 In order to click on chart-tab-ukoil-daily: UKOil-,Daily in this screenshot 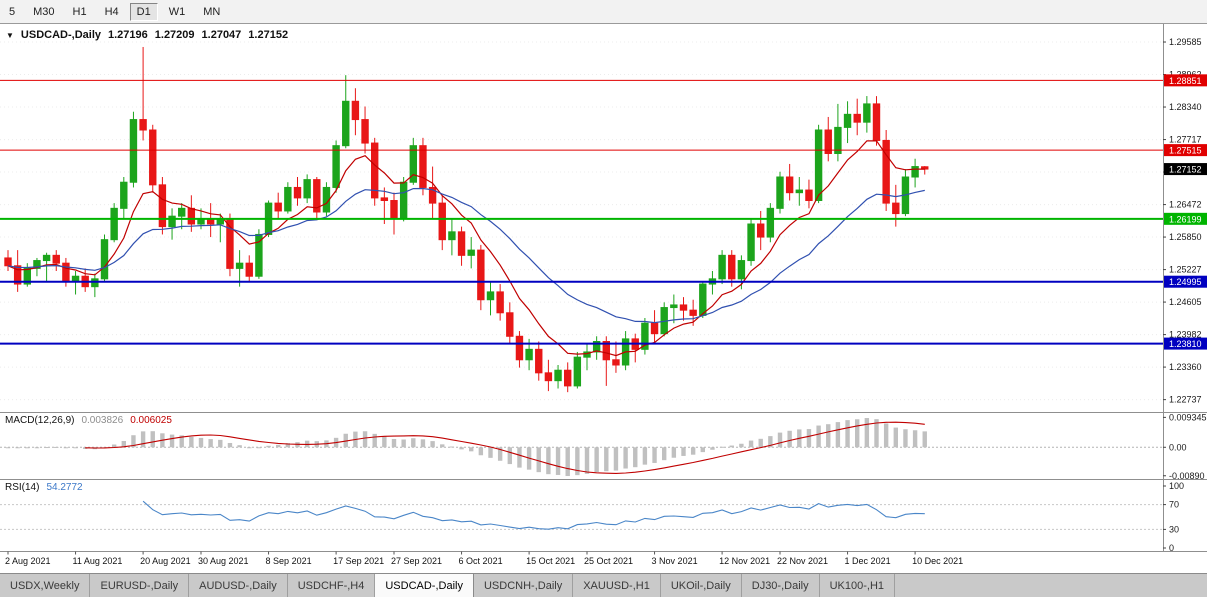, I will do `click(701, 585)`.